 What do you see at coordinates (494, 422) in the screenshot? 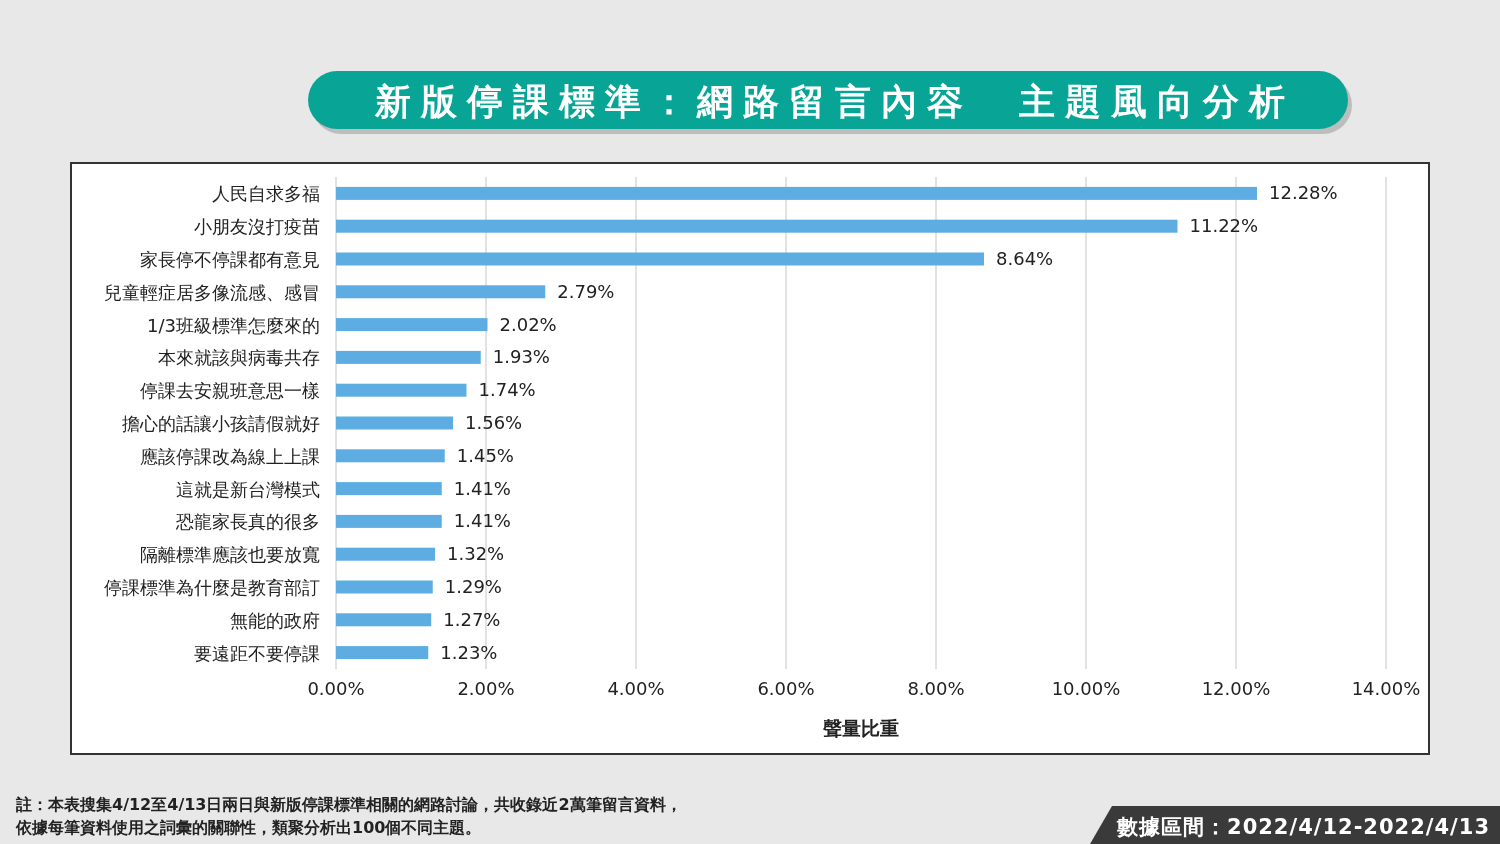
I see `data-label: 1.56%` at bounding box center [494, 422].